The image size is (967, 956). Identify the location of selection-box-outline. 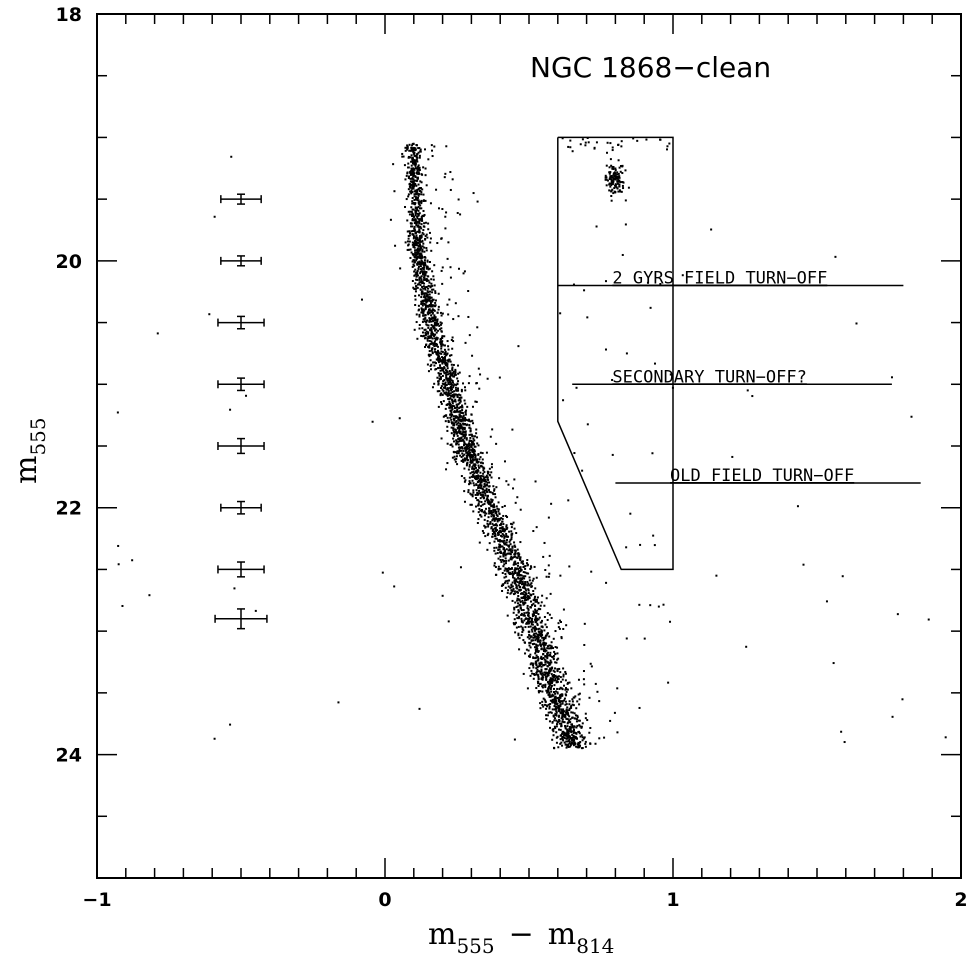
(615, 353).